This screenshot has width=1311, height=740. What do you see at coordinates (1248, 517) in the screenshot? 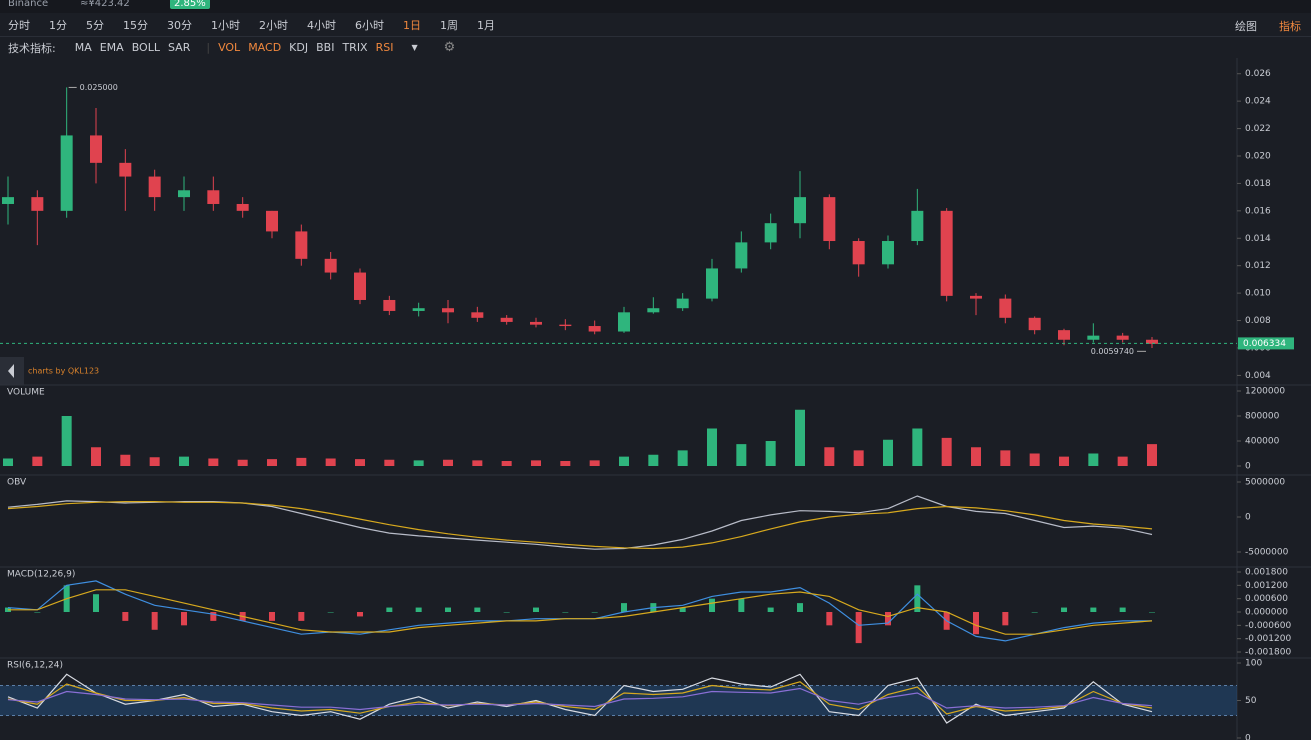
I see `y-tick-label: 0` at bounding box center [1248, 517].